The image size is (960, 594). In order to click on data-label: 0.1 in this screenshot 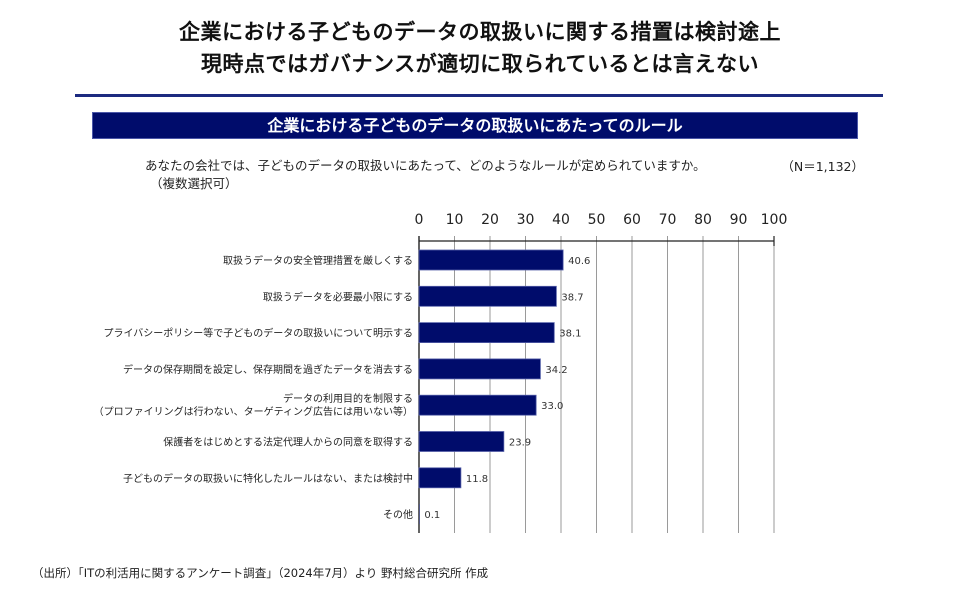, I will do `click(432, 515)`.